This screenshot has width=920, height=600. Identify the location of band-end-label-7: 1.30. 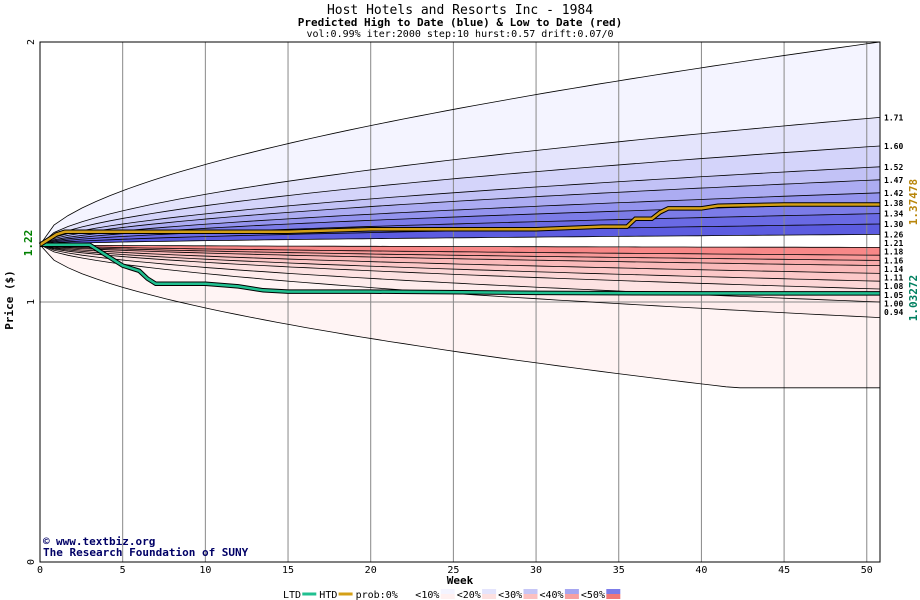
(893, 224).